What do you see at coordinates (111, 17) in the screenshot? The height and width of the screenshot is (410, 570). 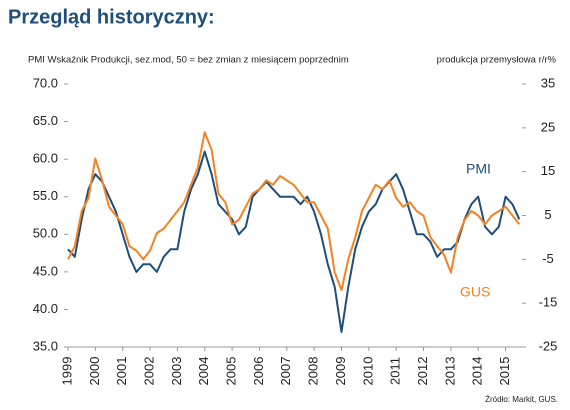 I see `chart-title: Przegląd historyczny:` at bounding box center [111, 17].